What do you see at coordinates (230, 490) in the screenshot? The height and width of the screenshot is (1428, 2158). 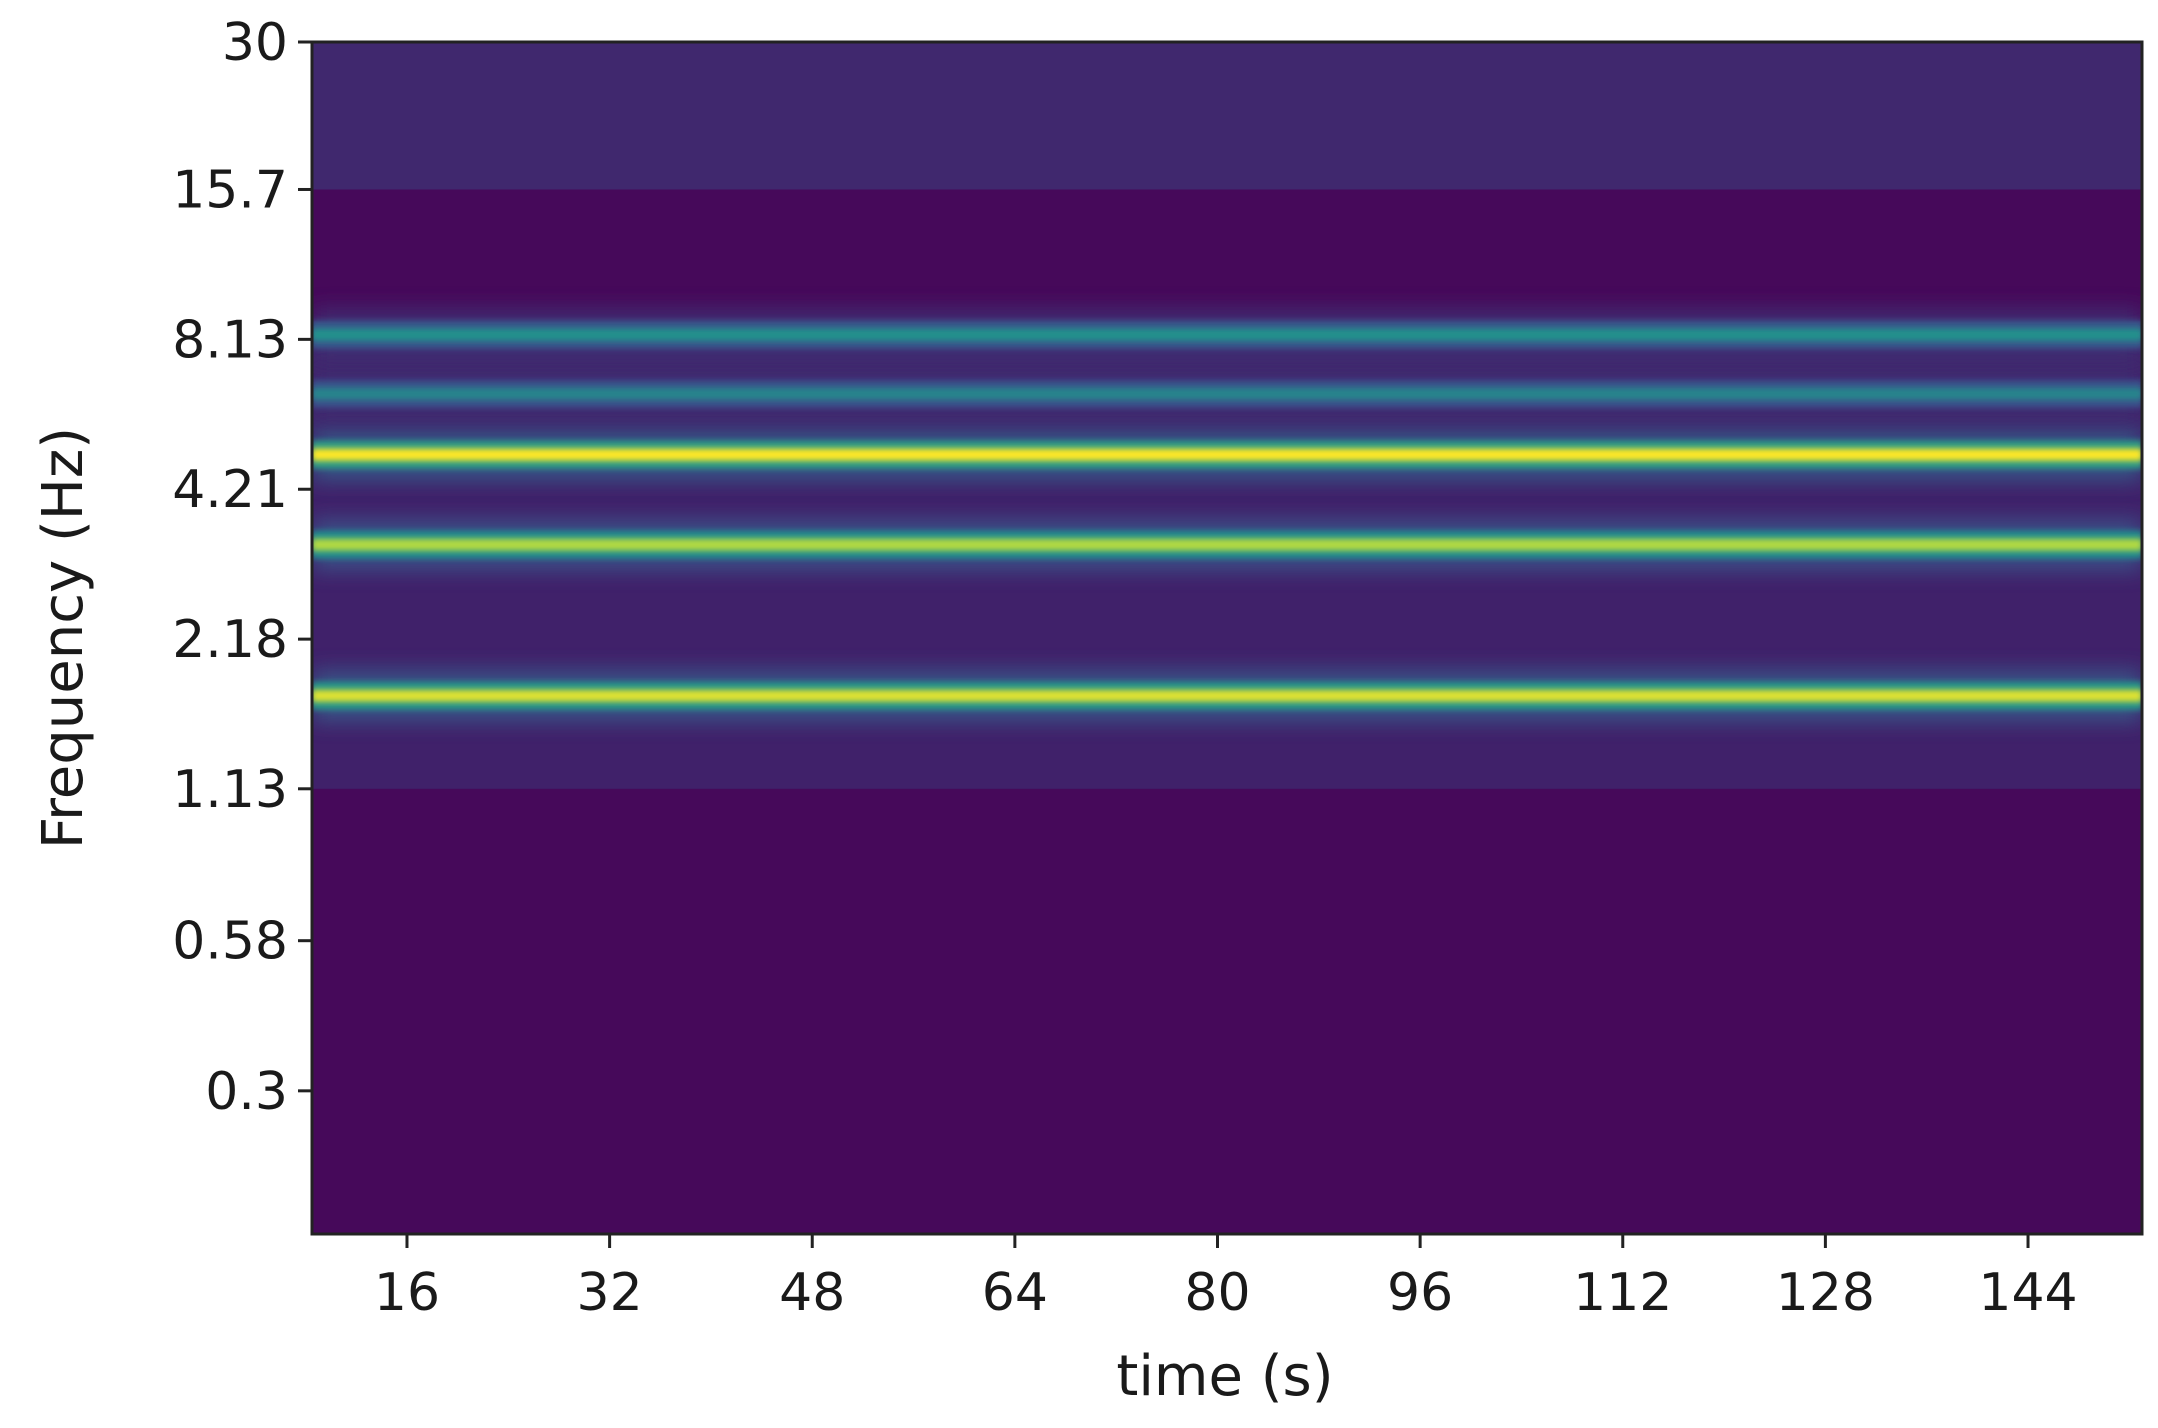 I see `y-tick-label-3: 4.21` at bounding box center [230, 490].